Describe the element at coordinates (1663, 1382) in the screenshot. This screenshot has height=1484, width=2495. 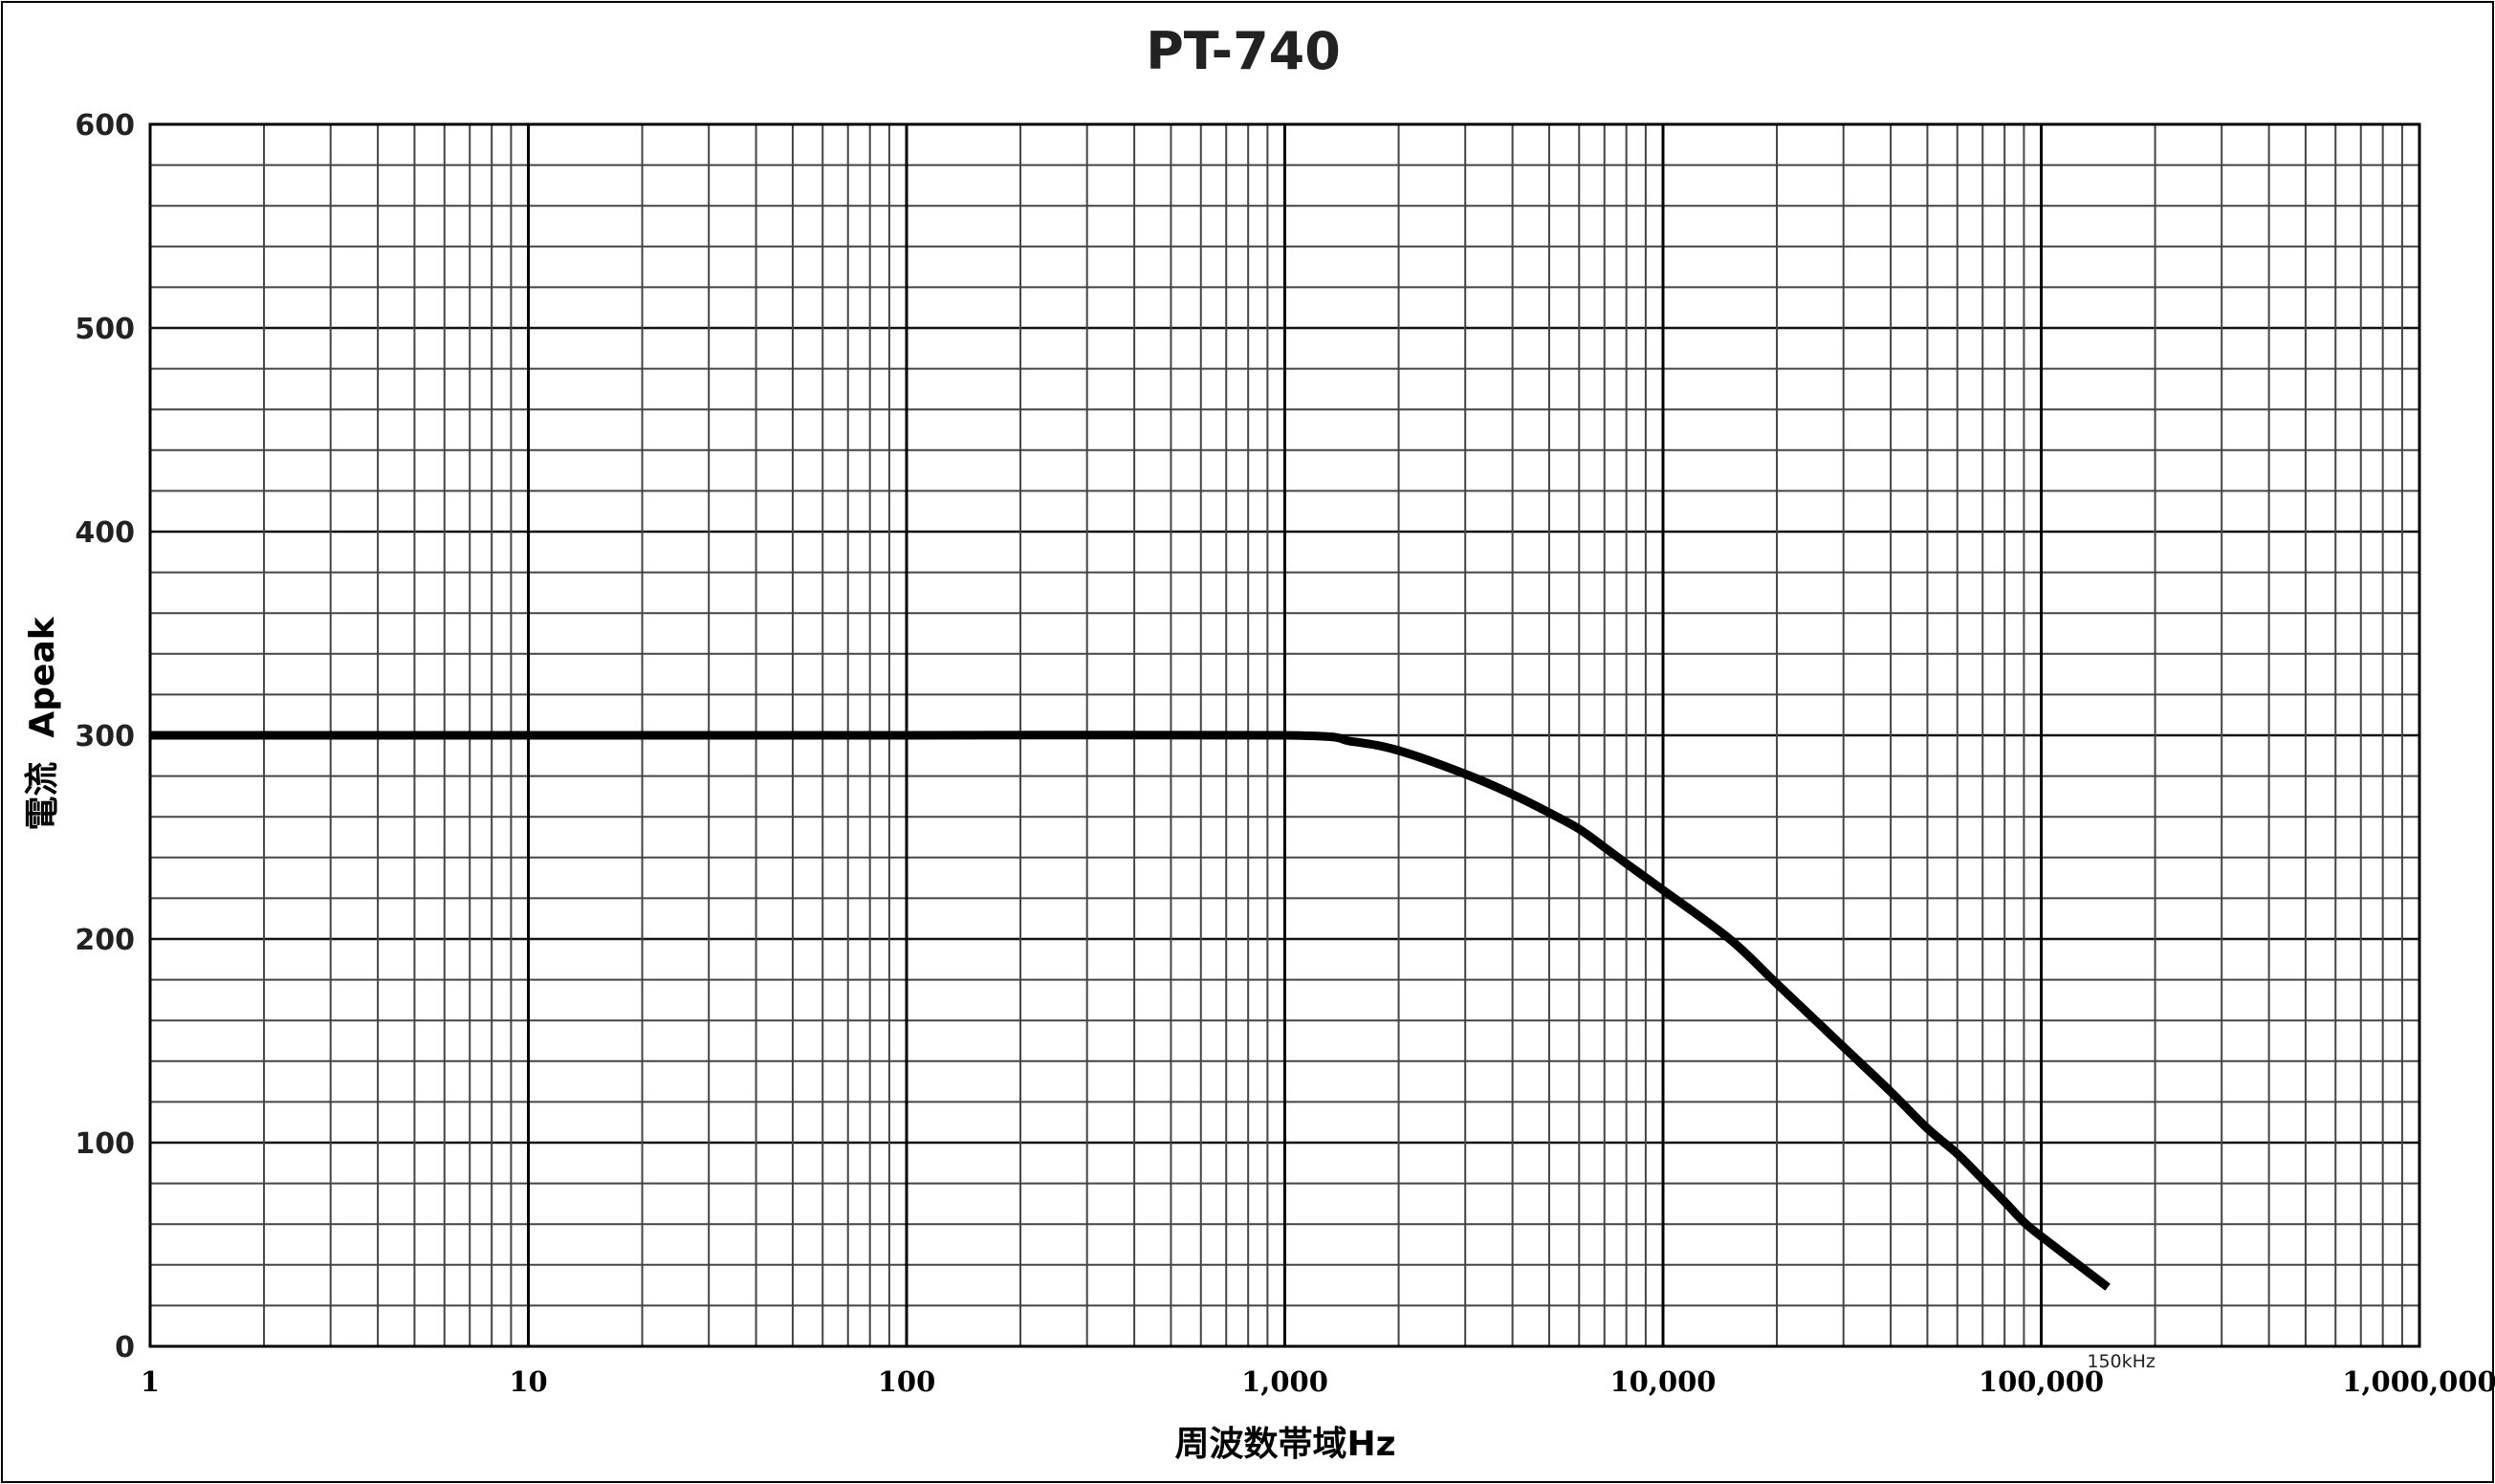
I see `x-tick-label: 10,000` at that location.